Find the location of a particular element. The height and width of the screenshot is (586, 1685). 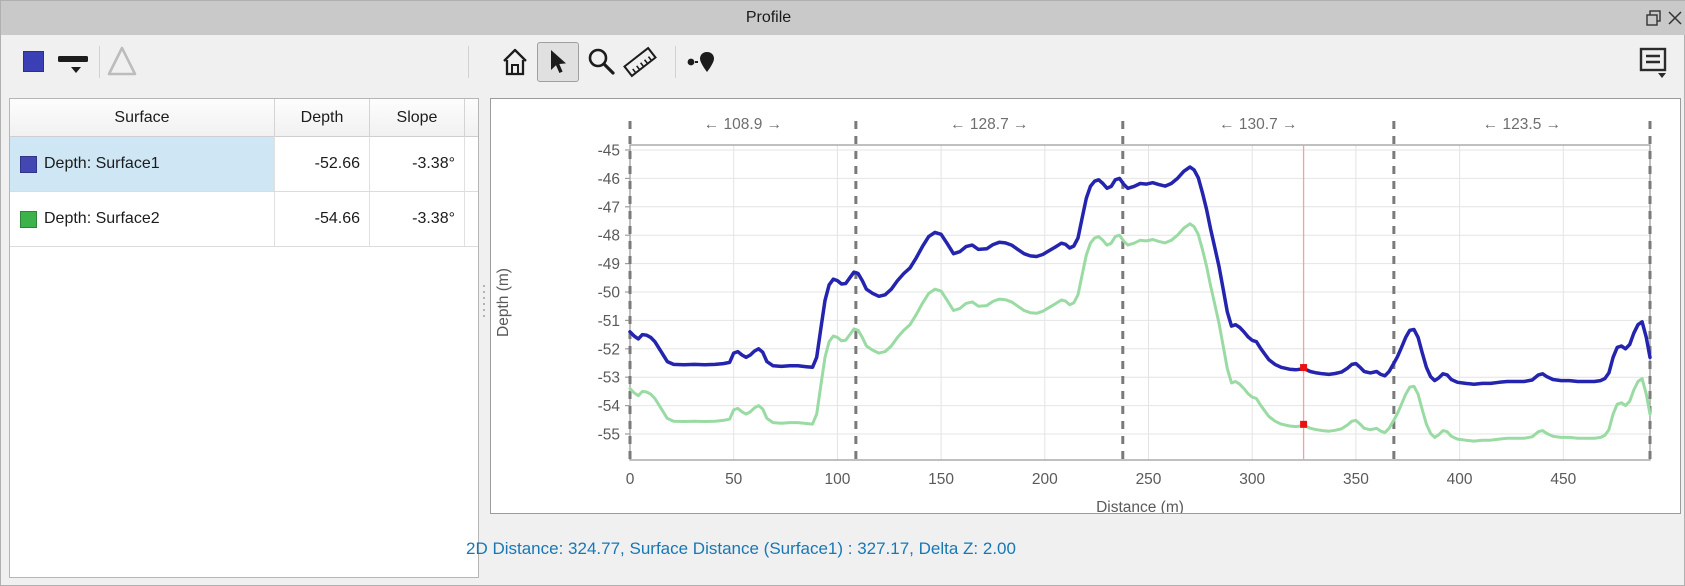

color-swatch-button is located at coordinates (33, 61).